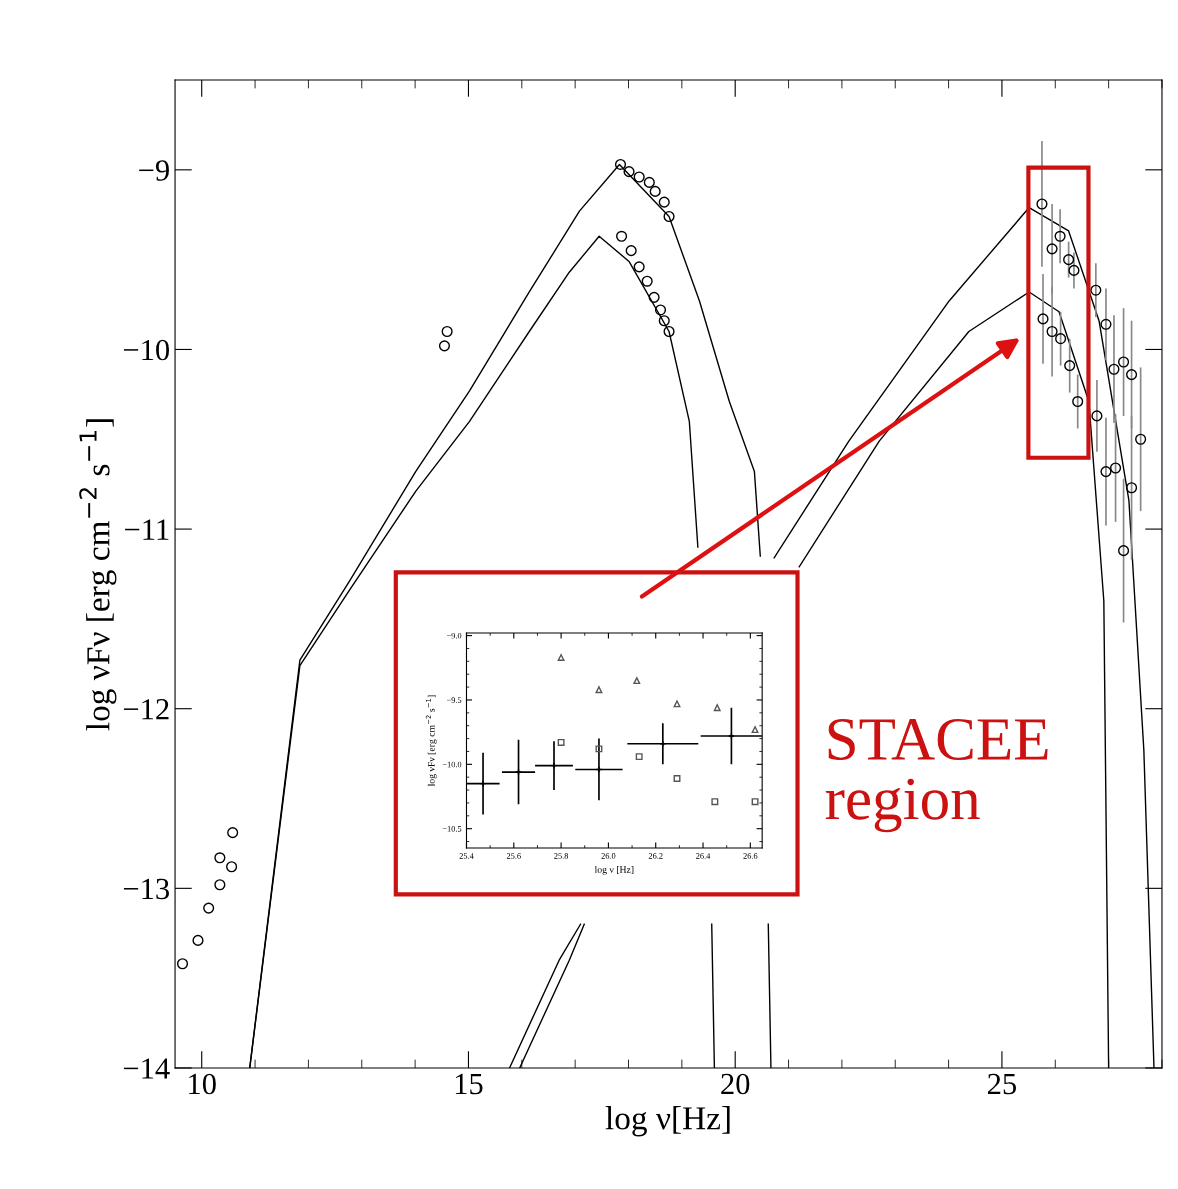  What do you see at coordinates (146, 1068) in the screenshot?
I see `y-tick-label: −14` at bounding box center [146, 1068].